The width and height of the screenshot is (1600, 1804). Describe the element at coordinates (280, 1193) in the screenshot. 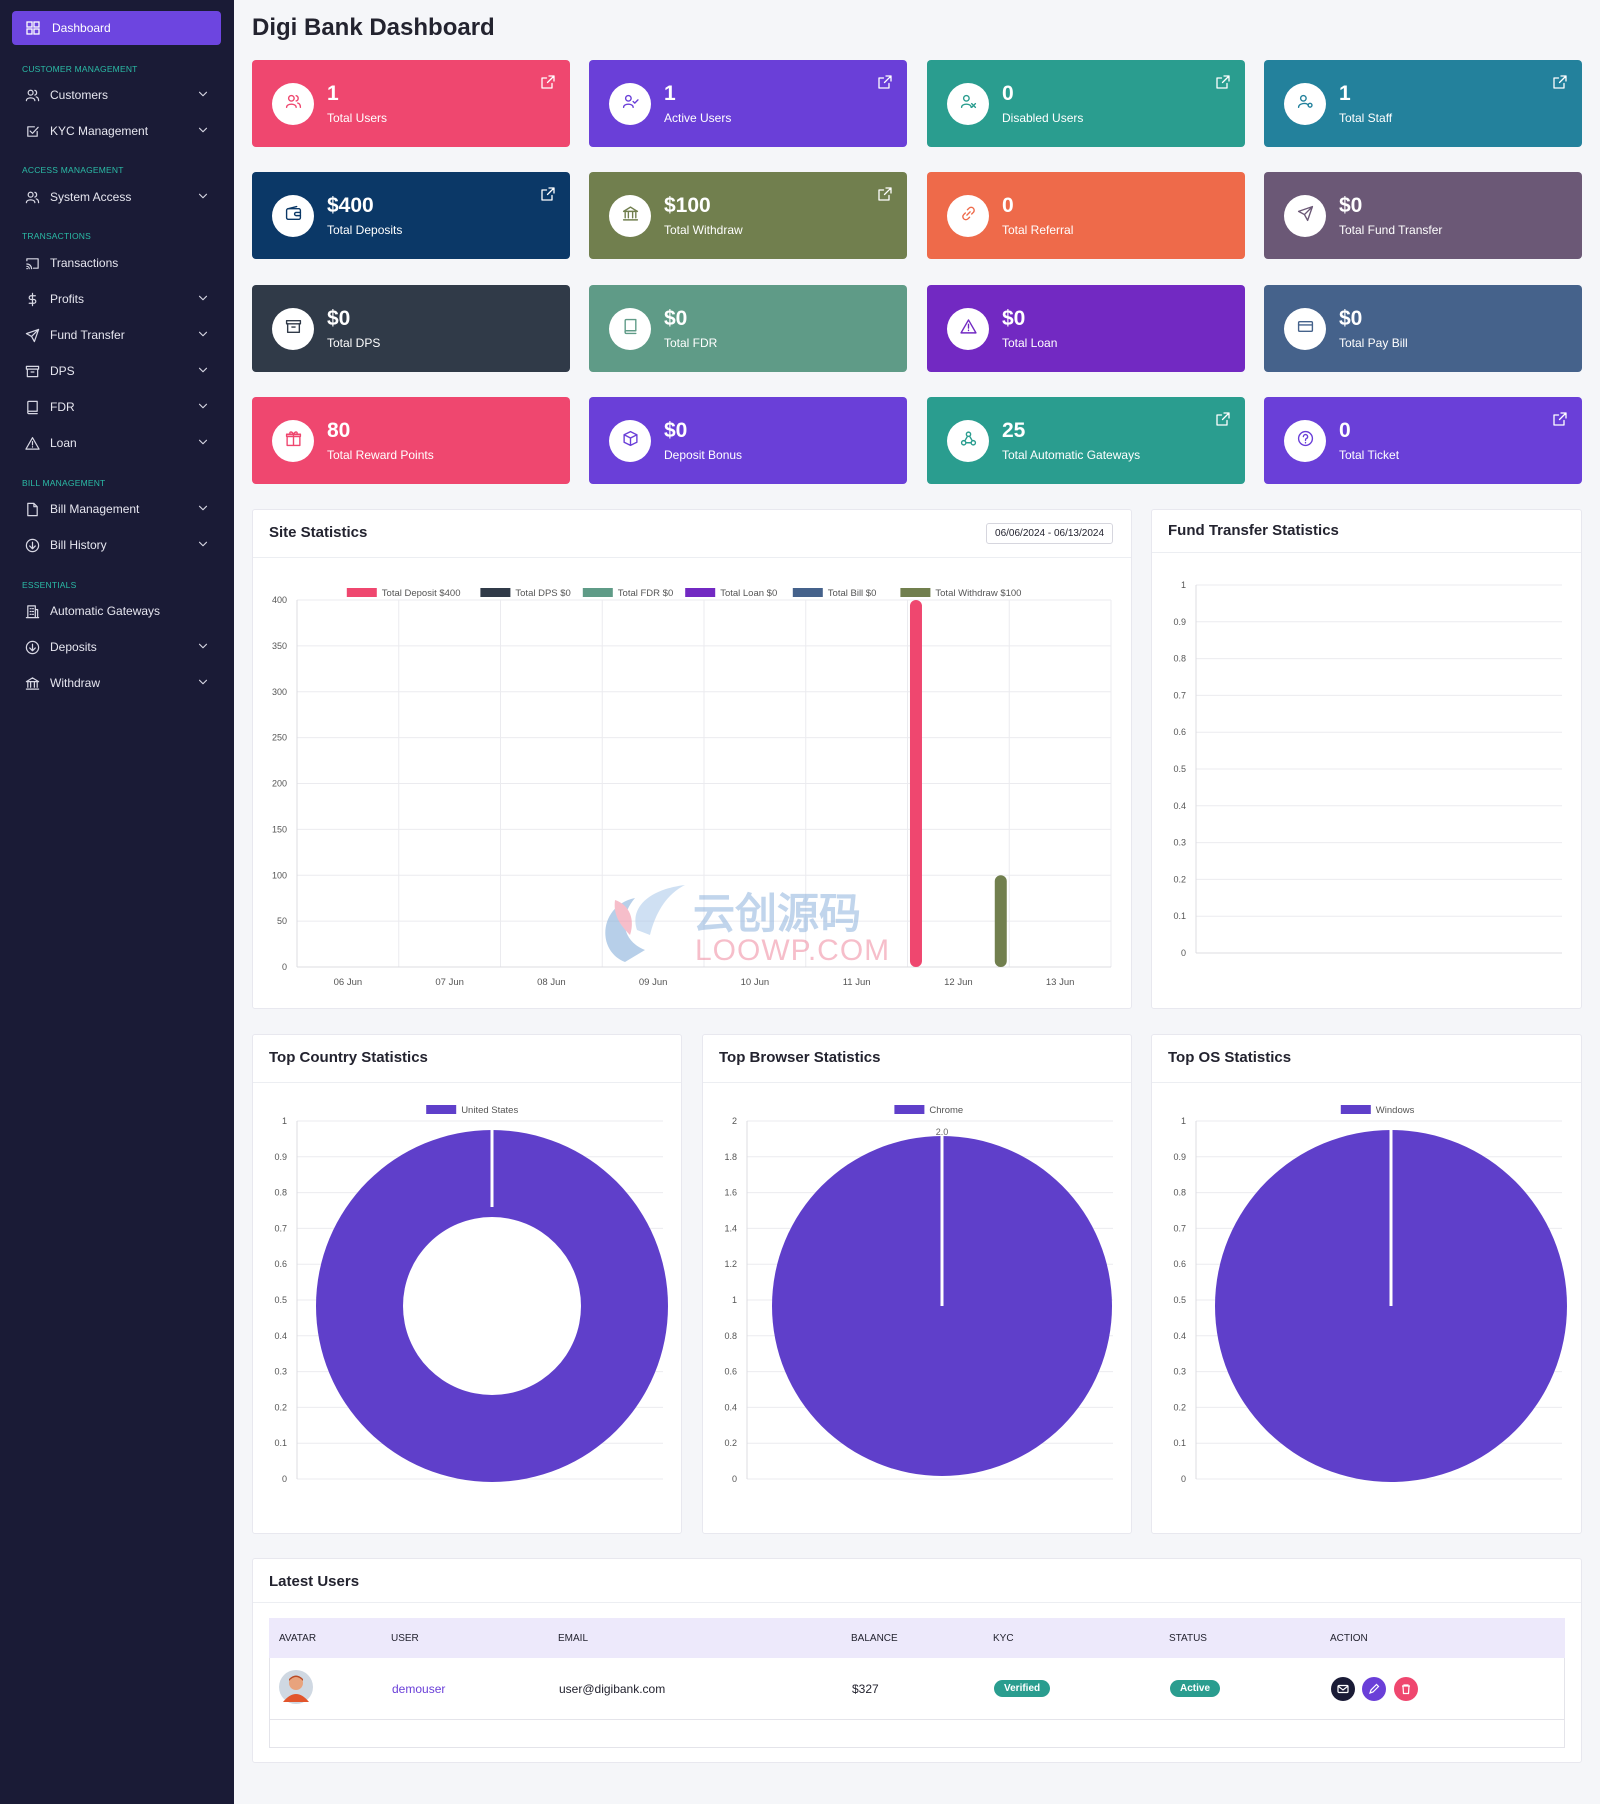

I see `y-tick-label: 0.8` at that location.